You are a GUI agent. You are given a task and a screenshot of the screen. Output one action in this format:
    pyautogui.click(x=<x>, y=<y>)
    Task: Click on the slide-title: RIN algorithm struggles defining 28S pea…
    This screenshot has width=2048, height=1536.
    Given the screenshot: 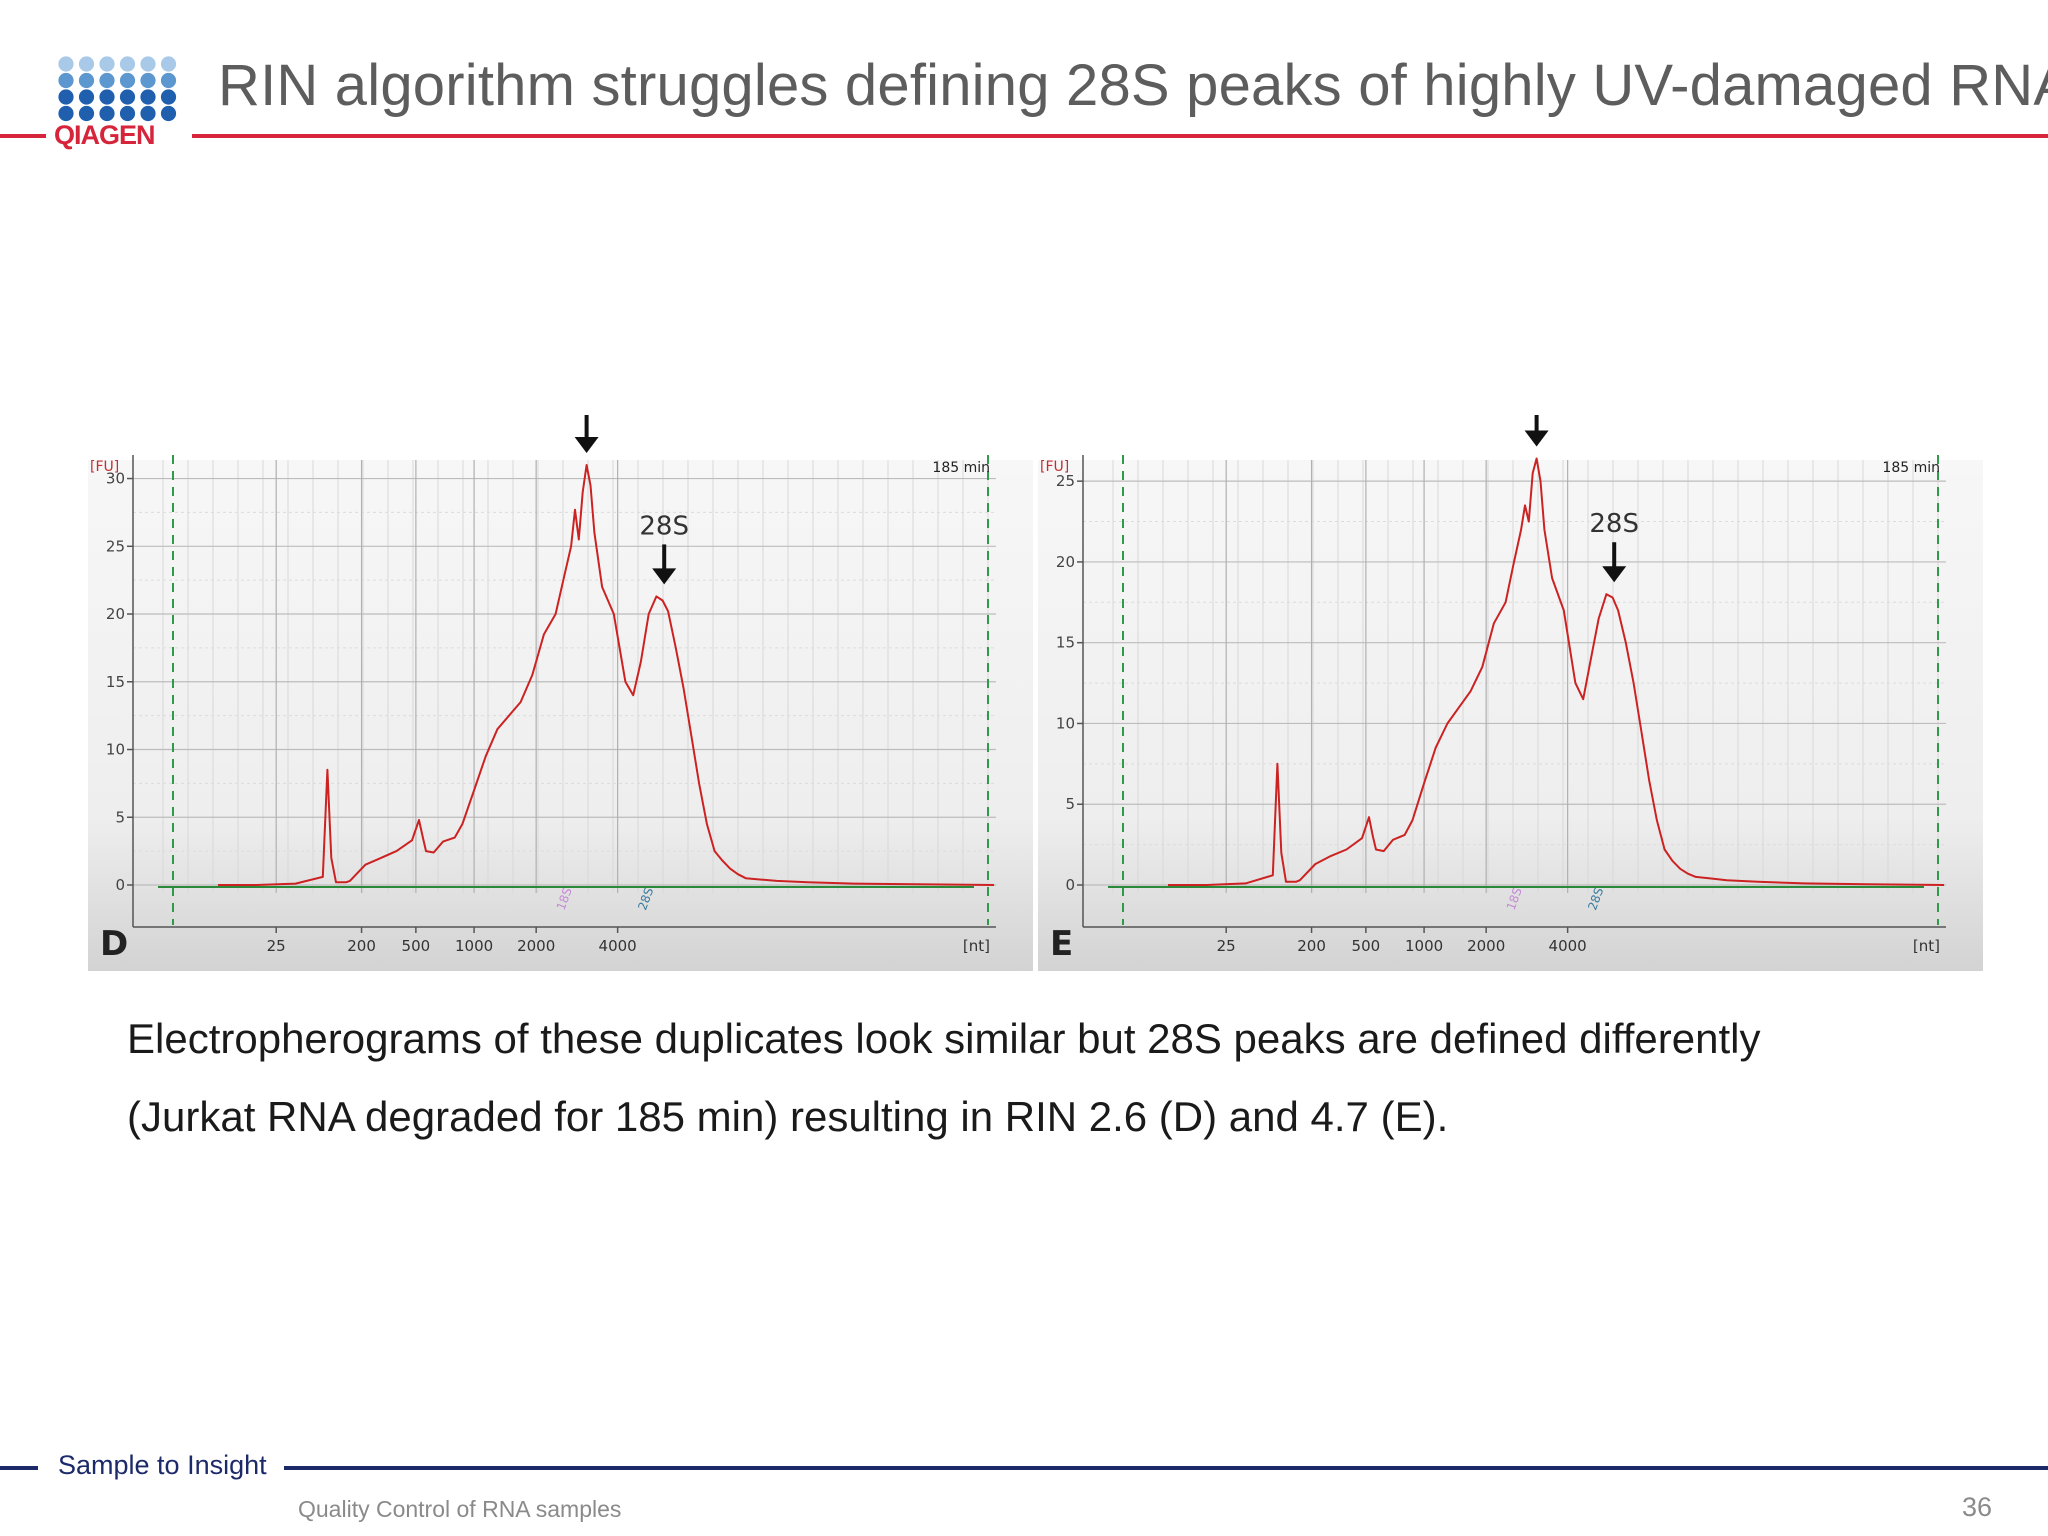 What is the action you would take?
    pyautogui.click(x=1133, y=85)
    